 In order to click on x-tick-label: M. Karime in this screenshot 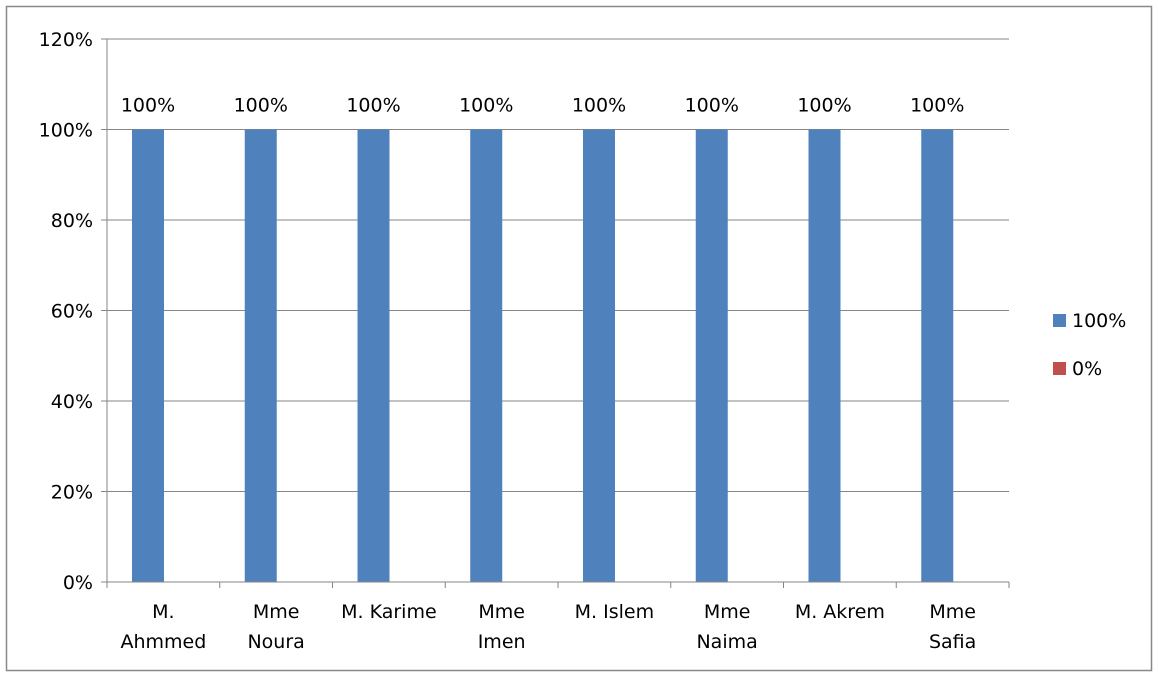, I will do `click(389, 612)`.